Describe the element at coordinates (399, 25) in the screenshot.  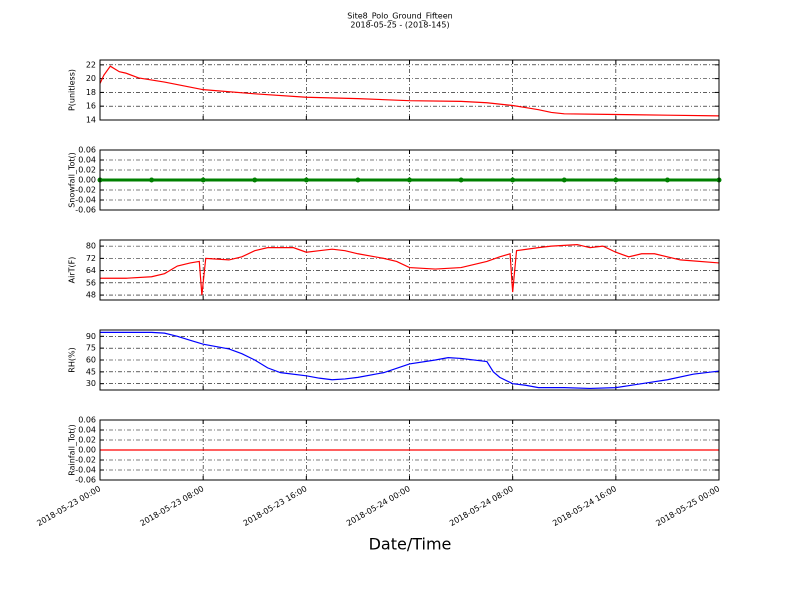
I see `chart-subtitle: 2018-05-25 - (2018-145)` at that location.